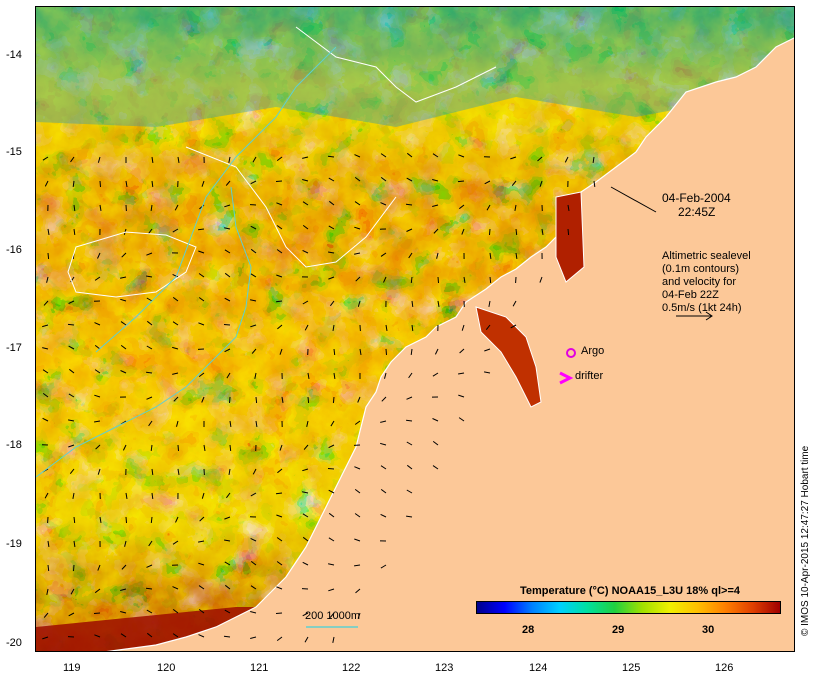  What do you see at coordinates (566, 378) in the screenshot?
I see `drifter-marker` at bounding box center [566, 378].